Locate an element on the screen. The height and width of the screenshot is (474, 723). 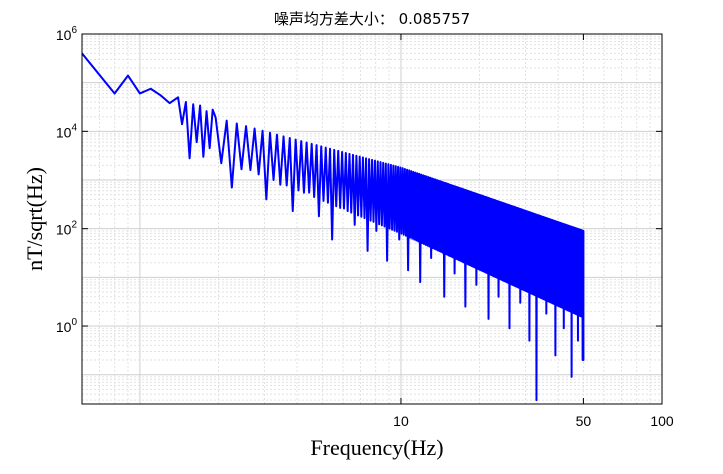
x-tick-label: 10 is located at coordinates (401, 421).